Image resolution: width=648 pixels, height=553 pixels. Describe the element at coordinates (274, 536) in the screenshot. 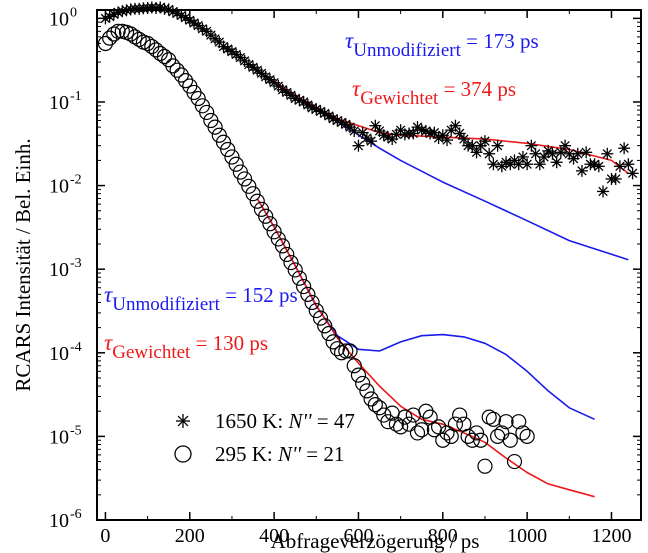

I see `x-tick-label: 400` at that location.